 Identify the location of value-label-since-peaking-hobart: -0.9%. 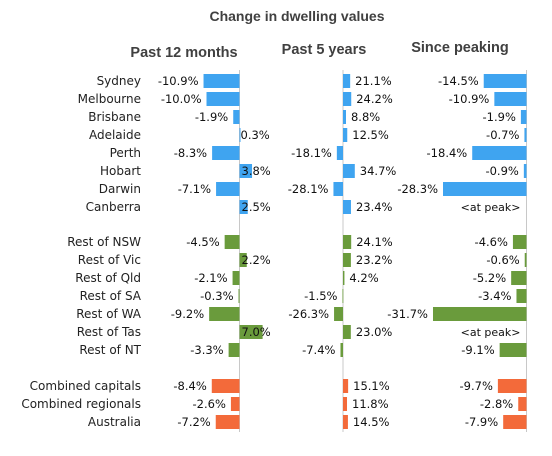
(501, 171).